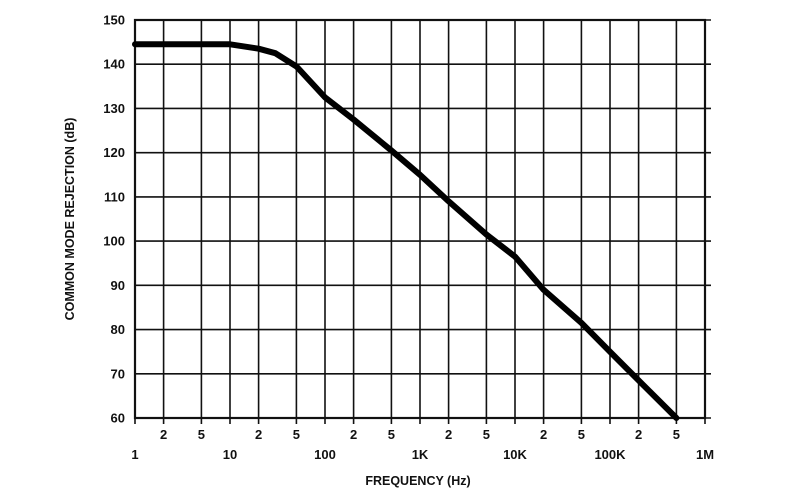  What do you see at coordinates (118, 285) in the screenshot?
I see `y-tick-label: 90` at bounding box center [118, 285].